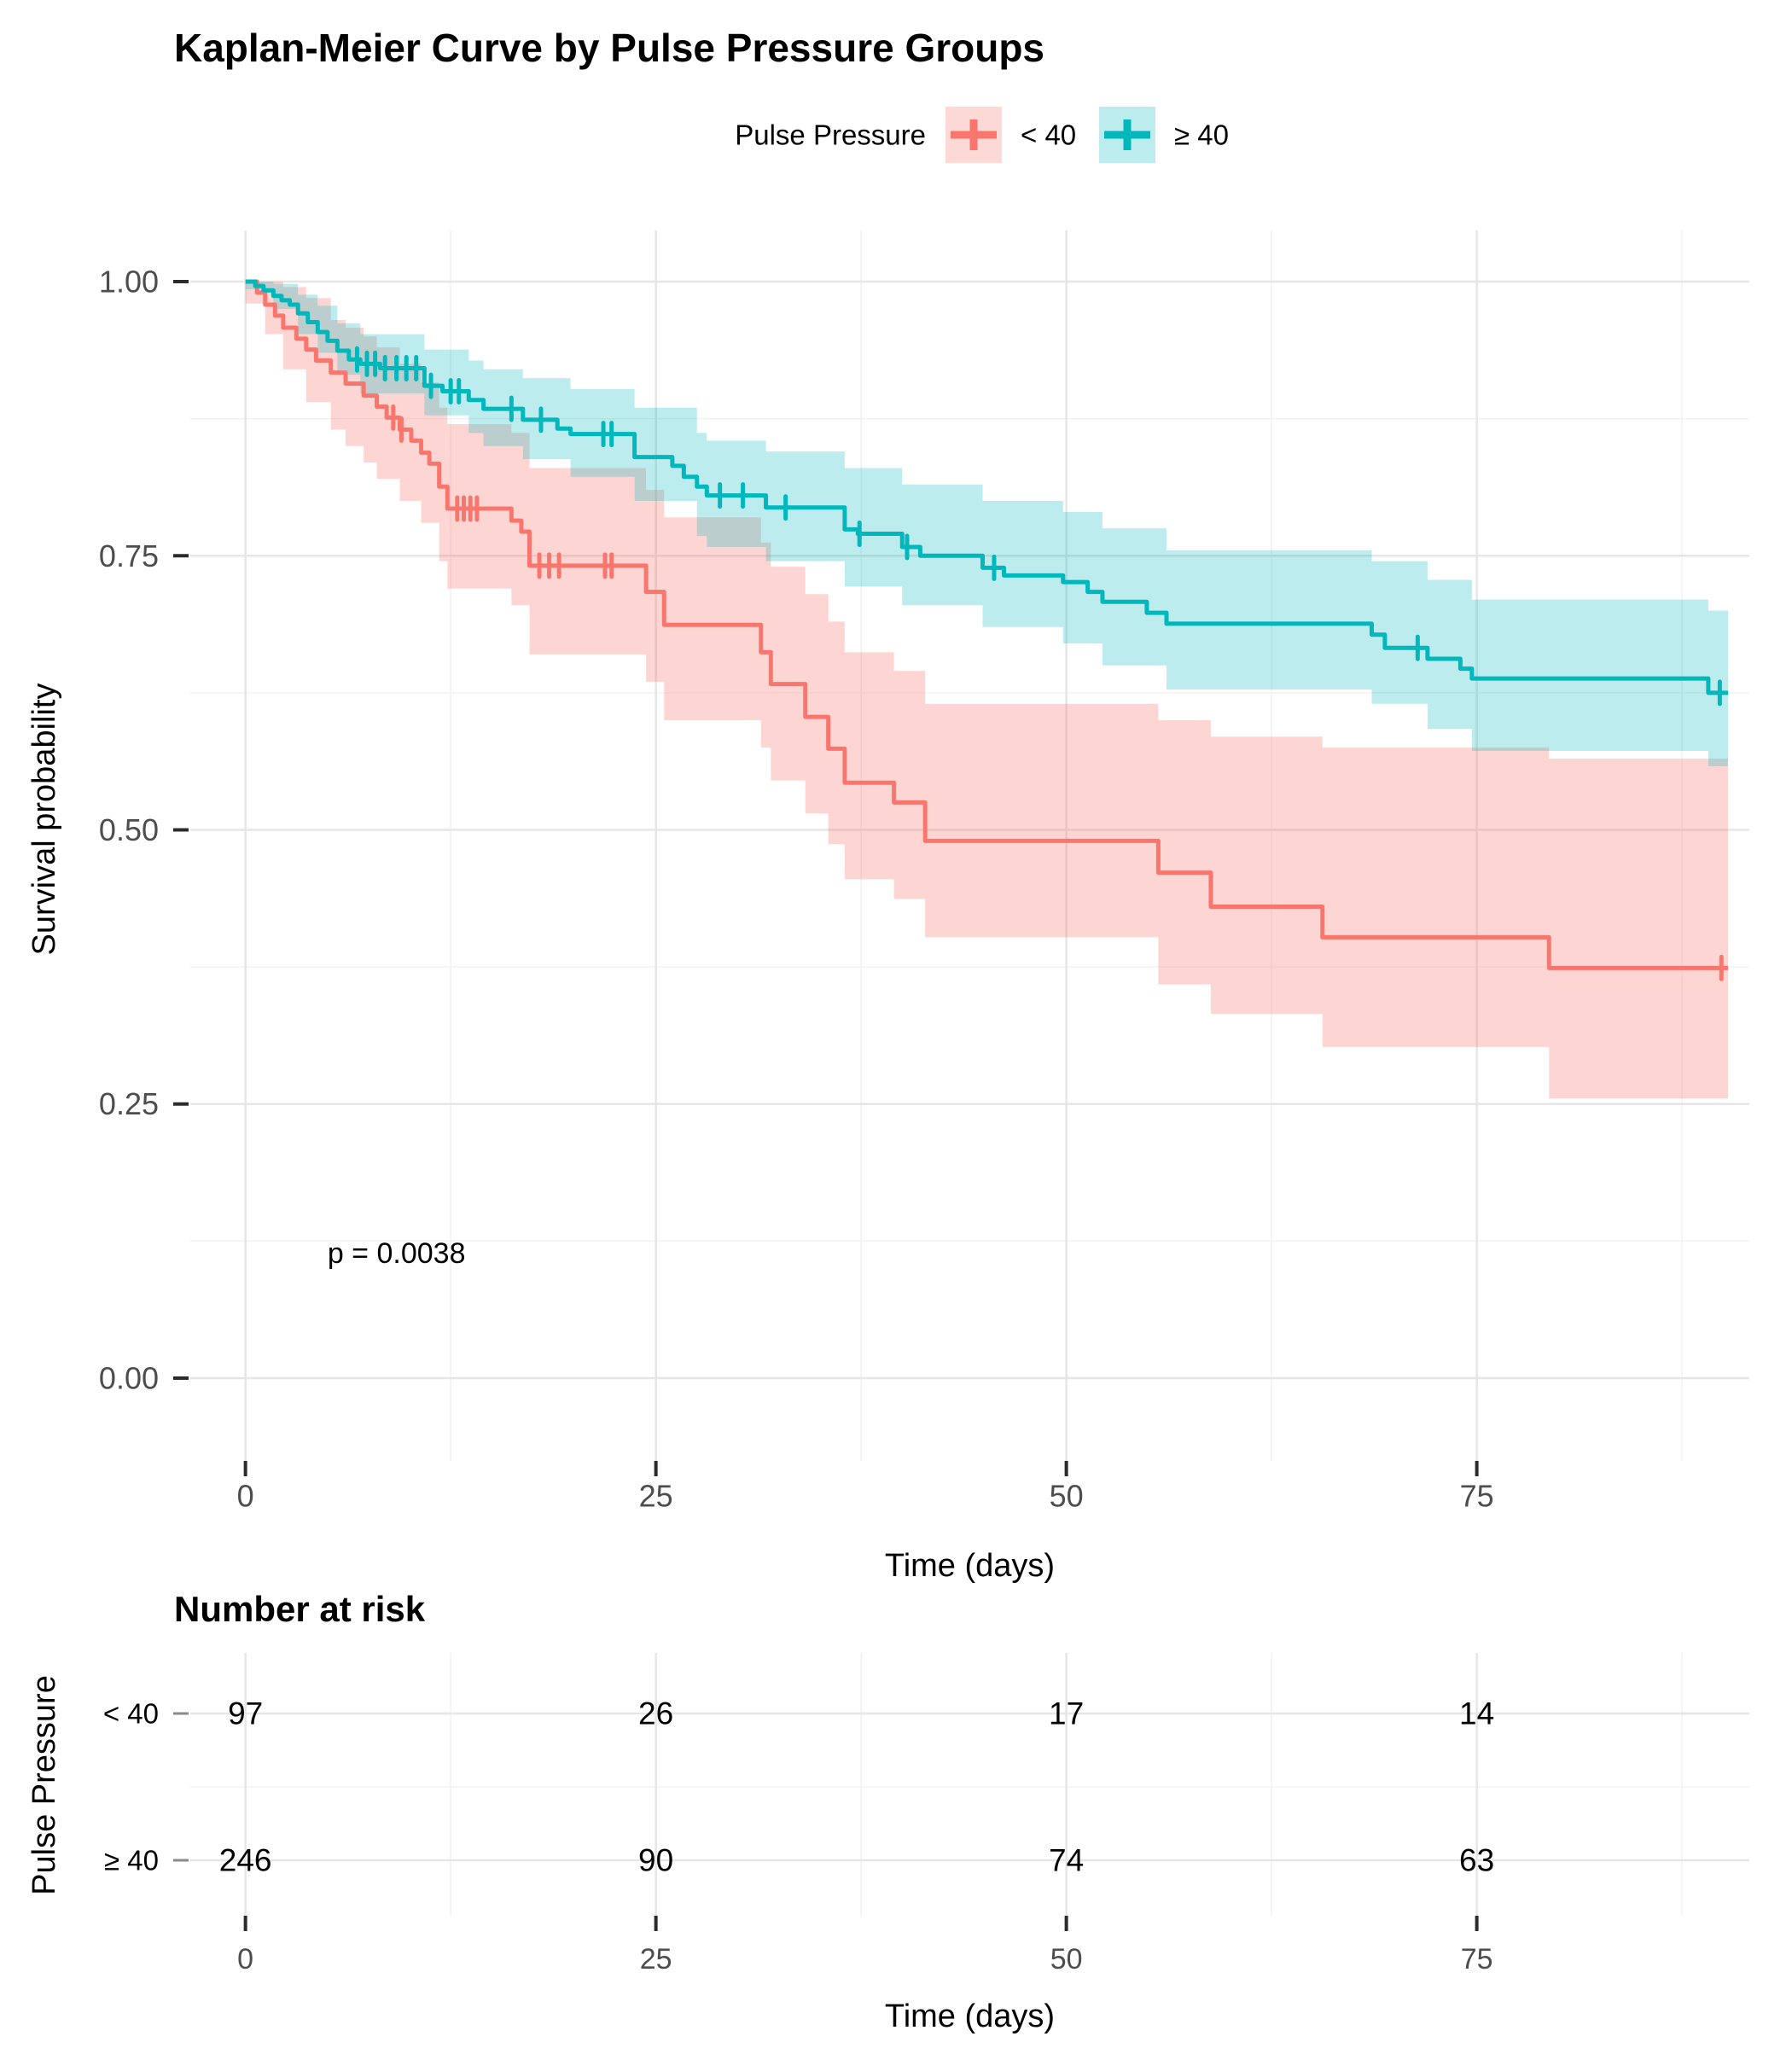  What do you see at coordinates (856, 1787) in the screenshot?
I see `risk-count-numbers: 97 26 17 14 246 90 74 63` at bounding box center [856, 1787].